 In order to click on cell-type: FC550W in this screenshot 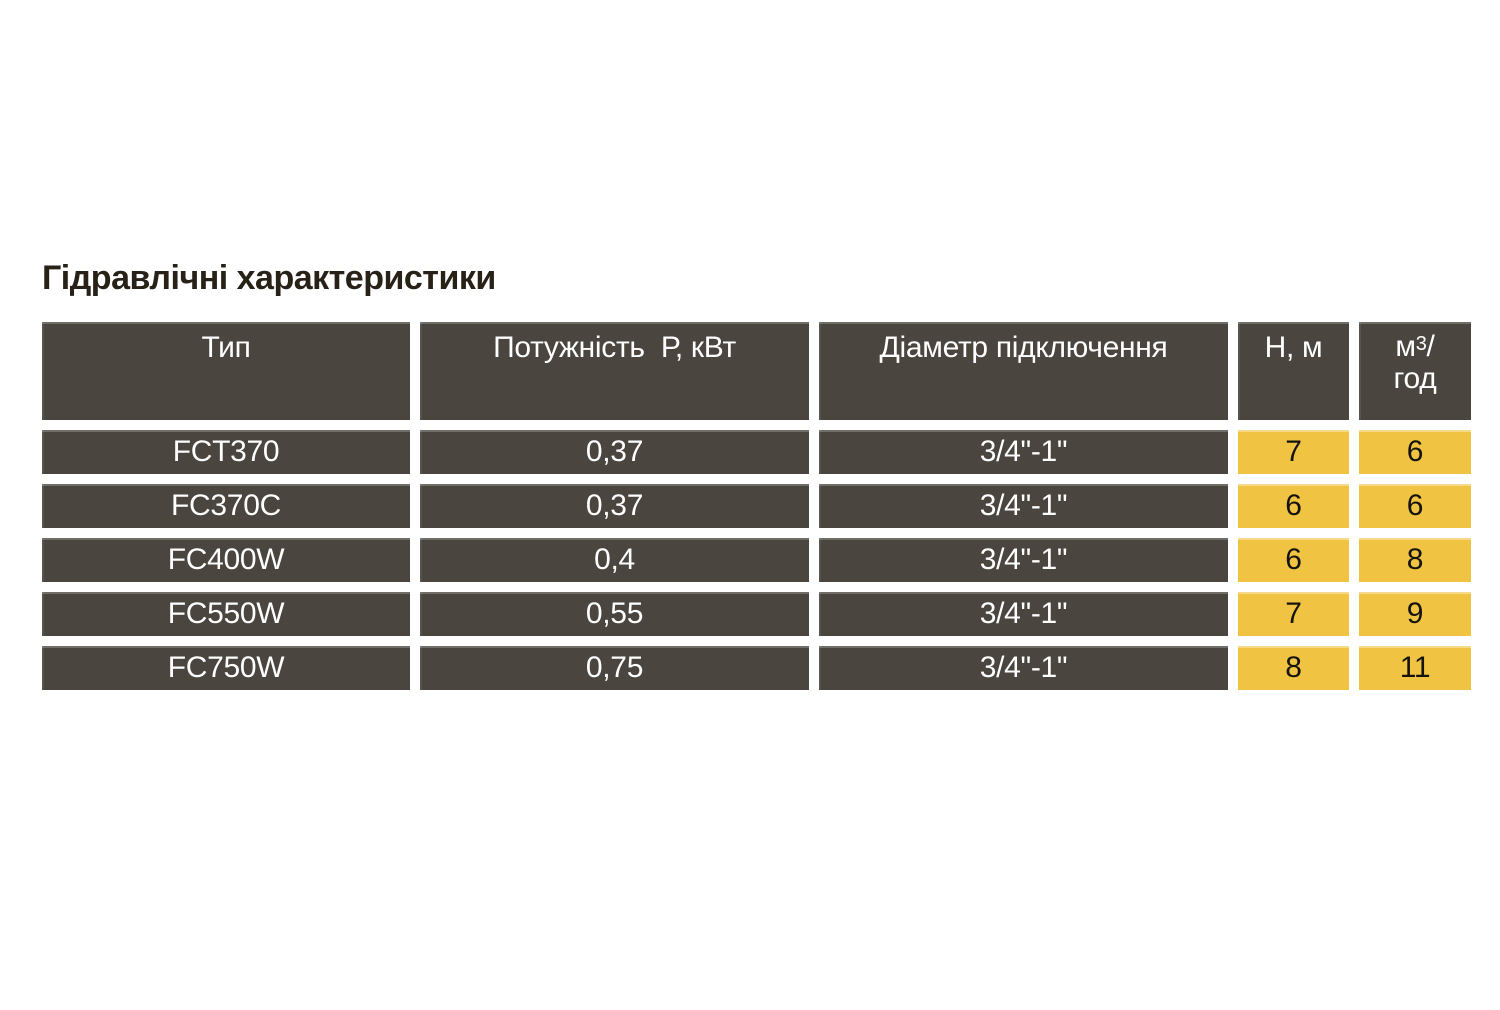, I will do `click(226, 614)`.